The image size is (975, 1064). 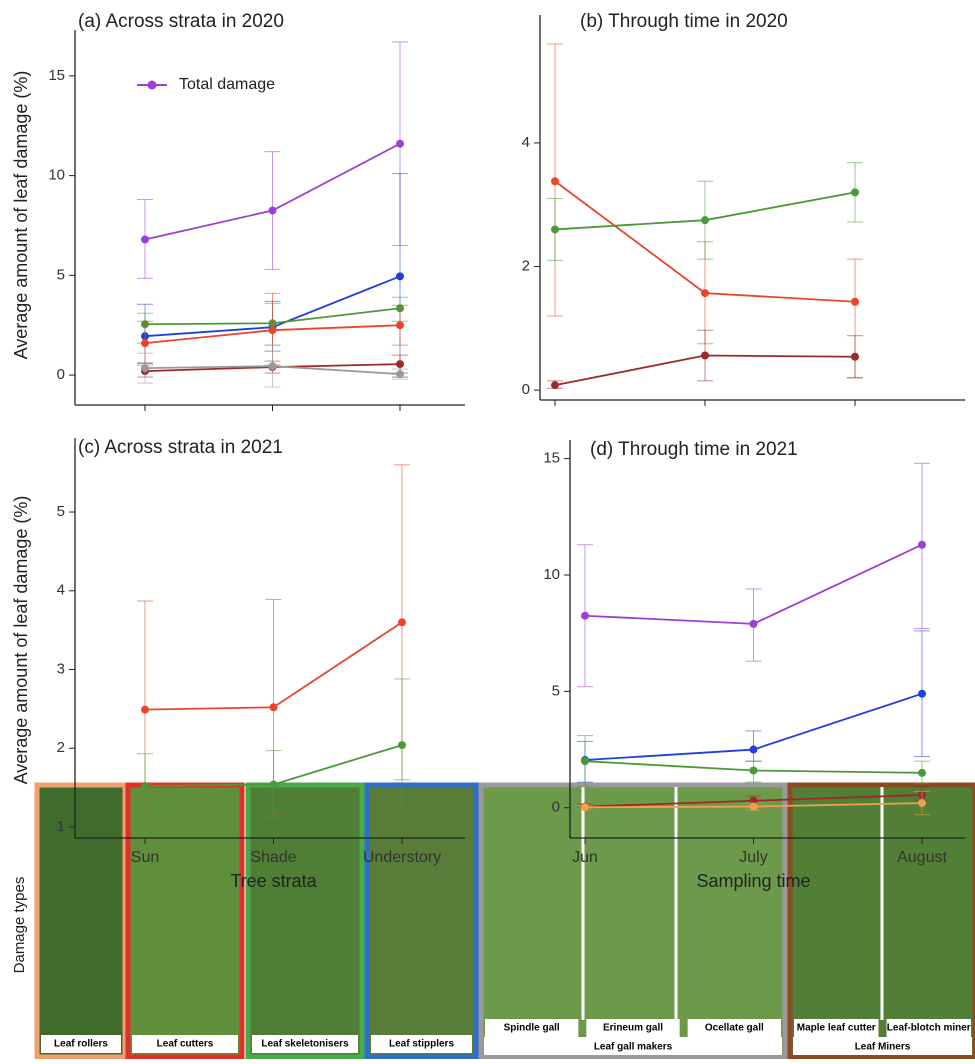 I want to click on photo-caption: Maple leaf cutter, so click(x=836, y=1028).